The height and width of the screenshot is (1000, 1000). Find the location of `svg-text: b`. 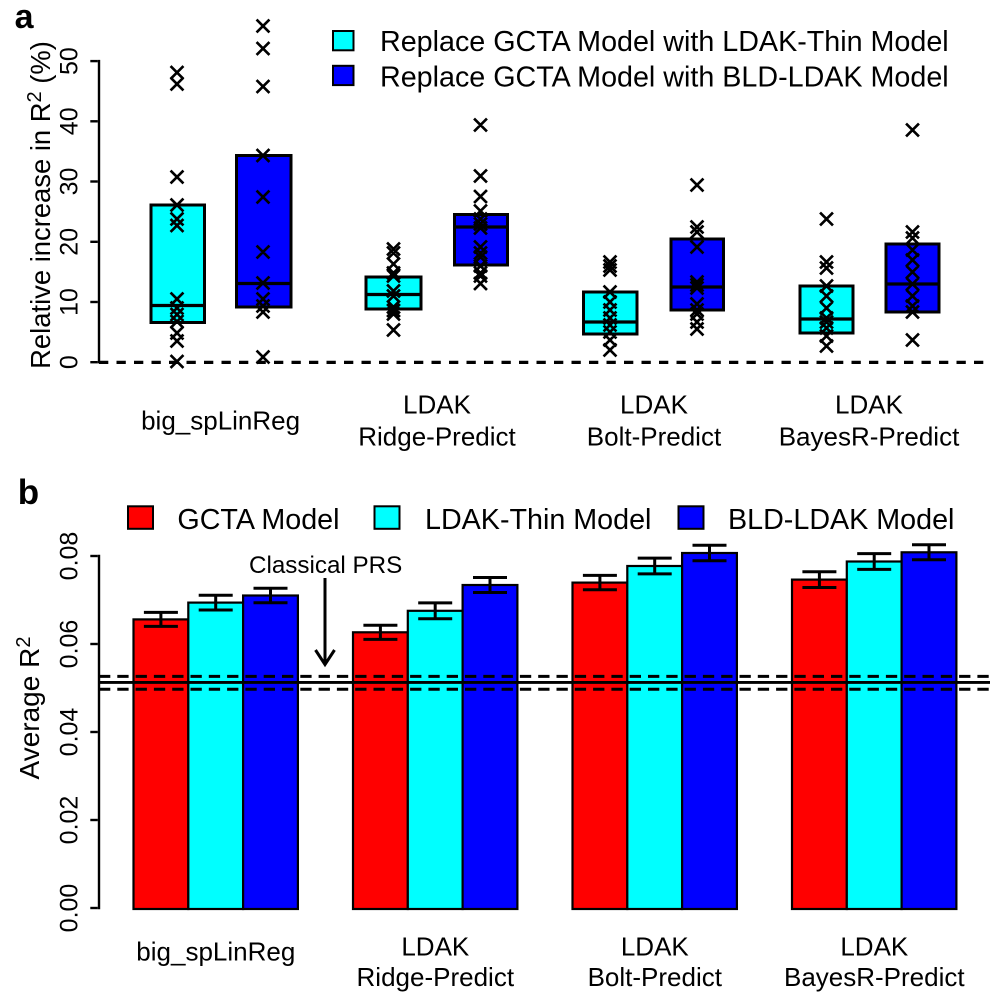

svg-text: b is located at coordinates (28, 492).